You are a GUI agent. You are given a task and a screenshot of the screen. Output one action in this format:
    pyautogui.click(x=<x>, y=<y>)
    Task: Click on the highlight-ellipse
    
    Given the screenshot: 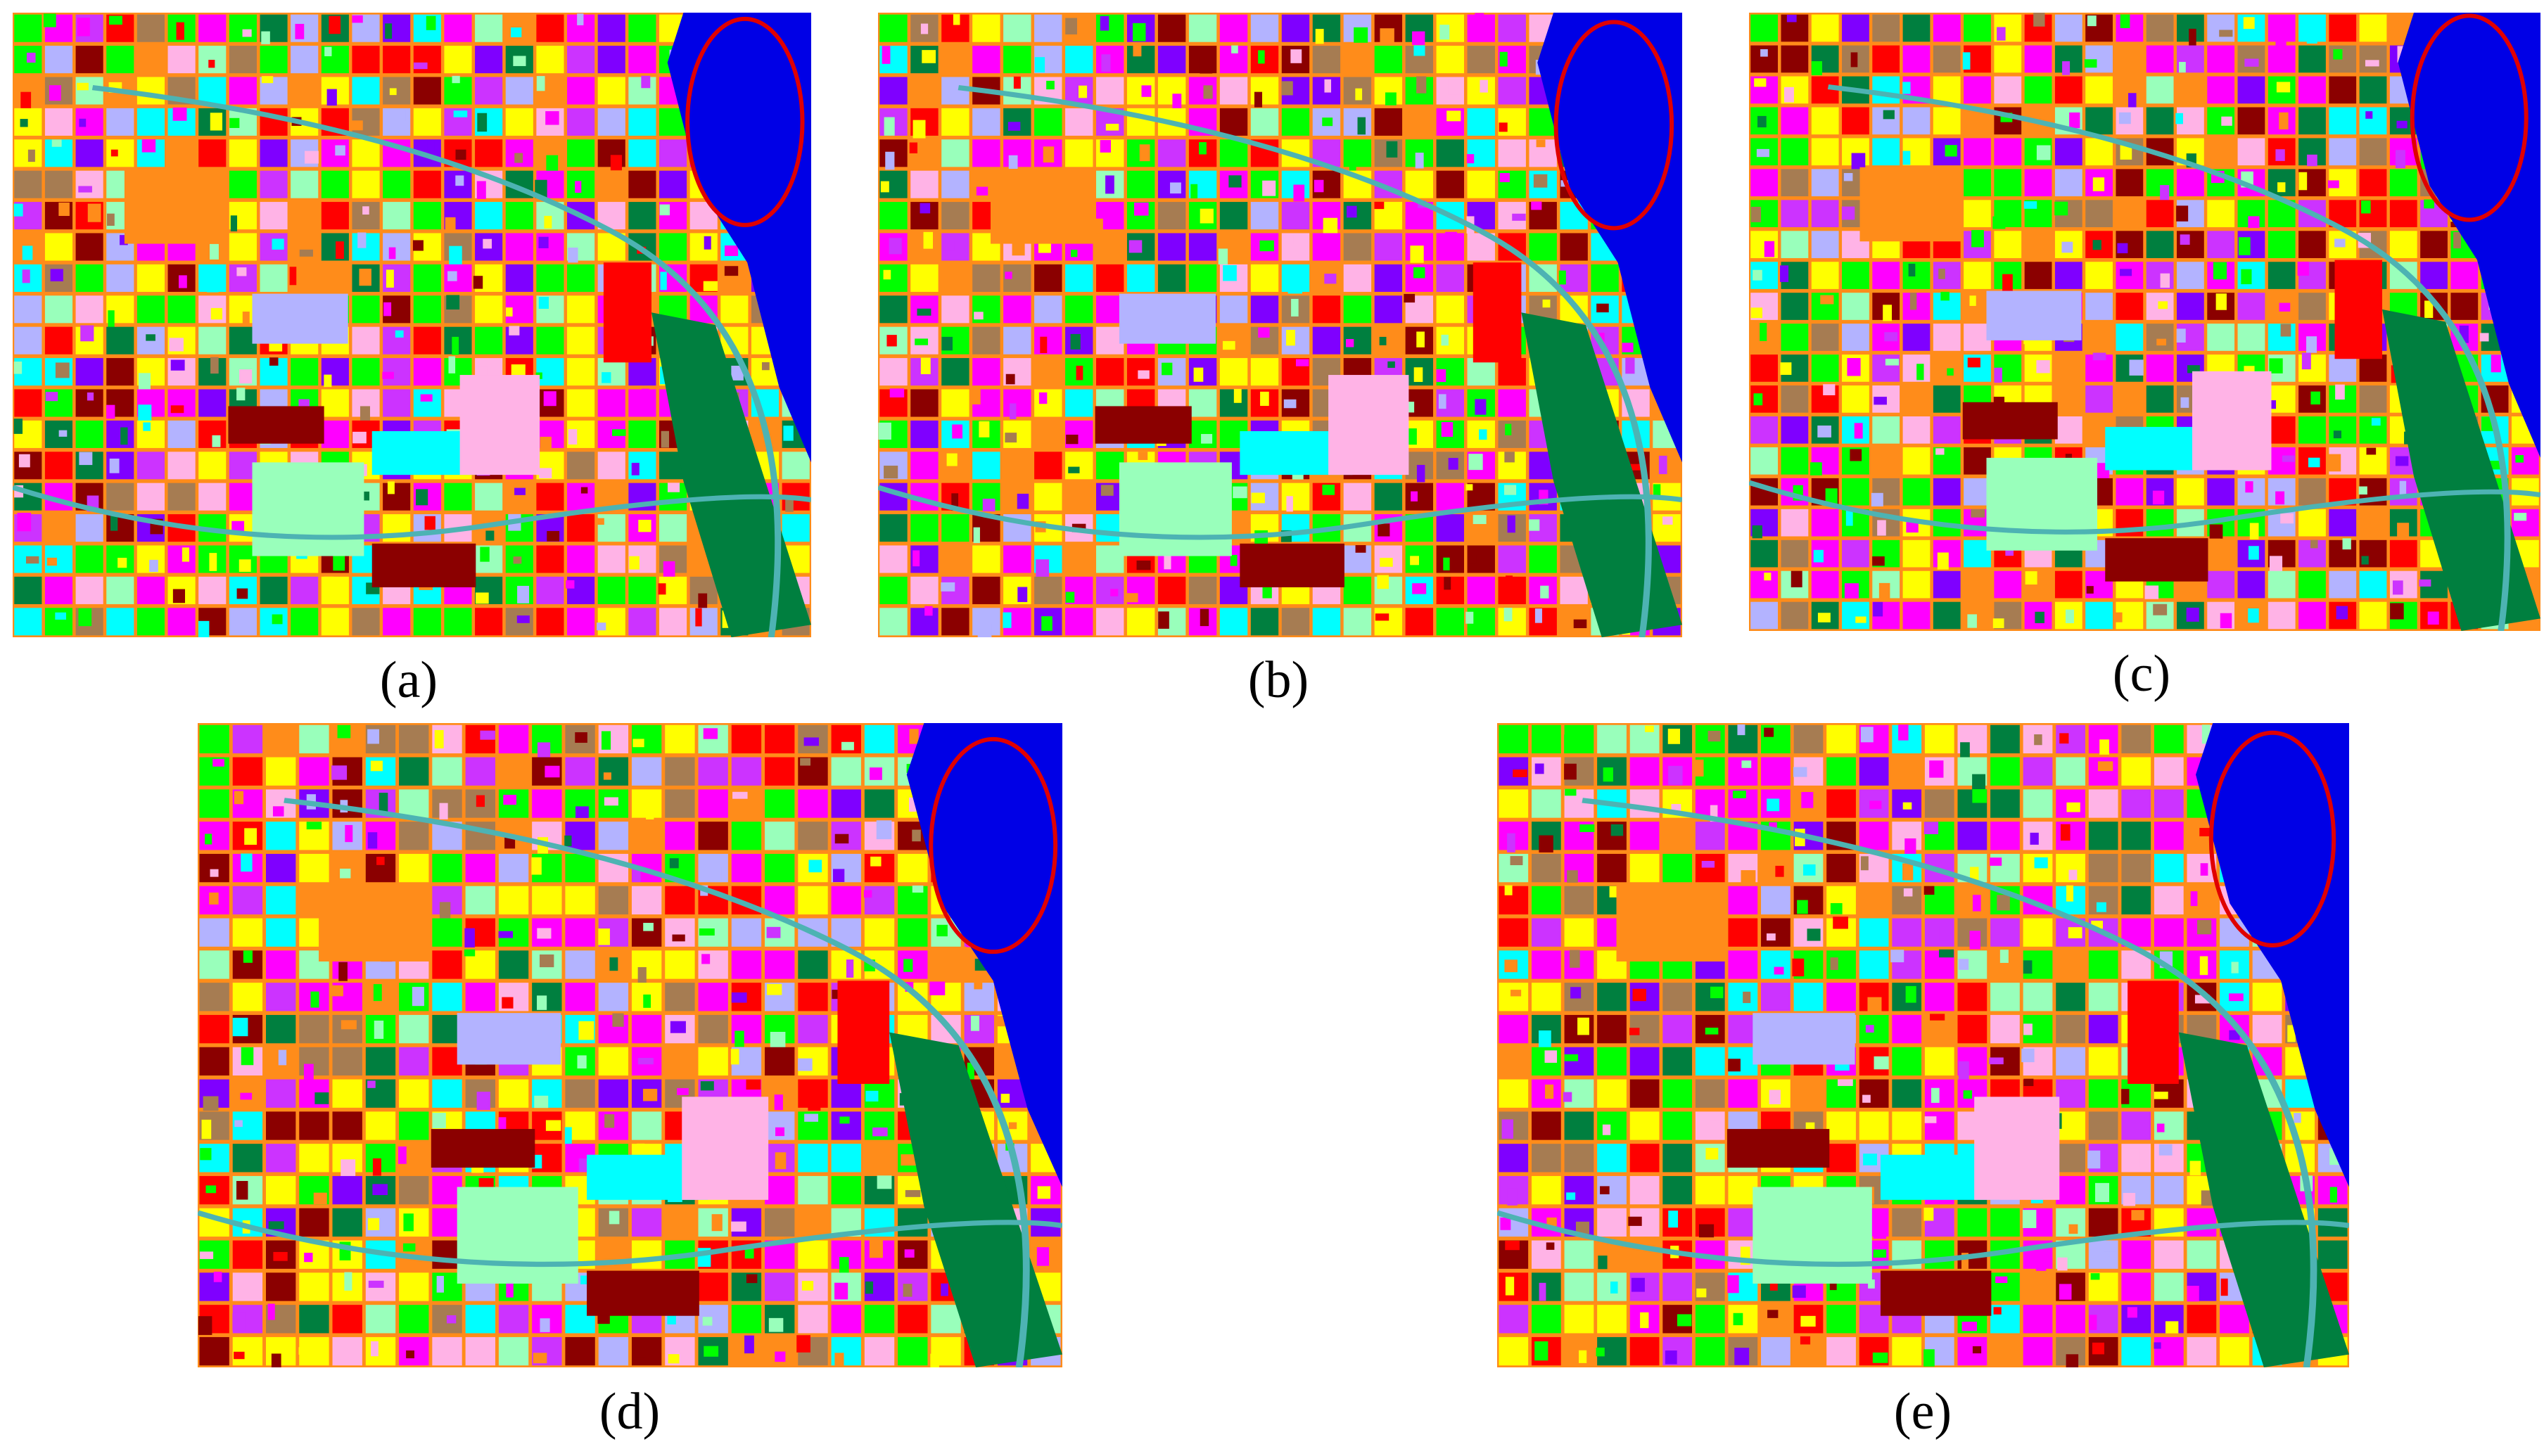 What is the action you would take?
    pyautogui.click(x=744, y=122)
    